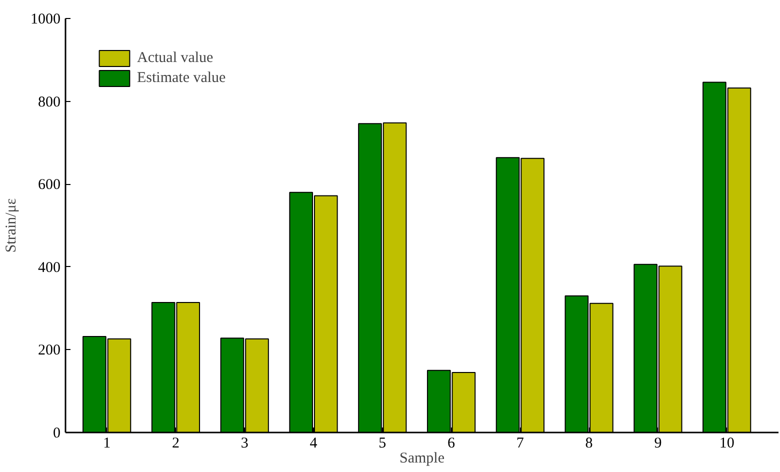  I want to click on y-tick-label: 1000, so click(45, 20).